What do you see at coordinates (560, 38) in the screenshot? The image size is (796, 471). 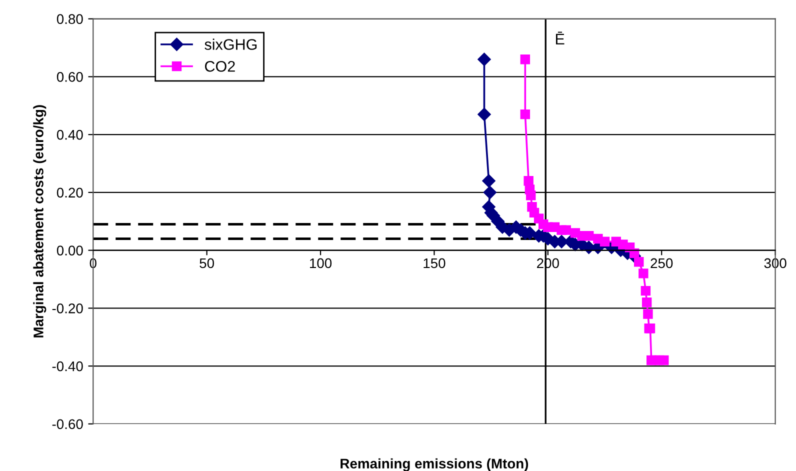 I see `ref-line-label: Ē` at bounding box center [560, 38].